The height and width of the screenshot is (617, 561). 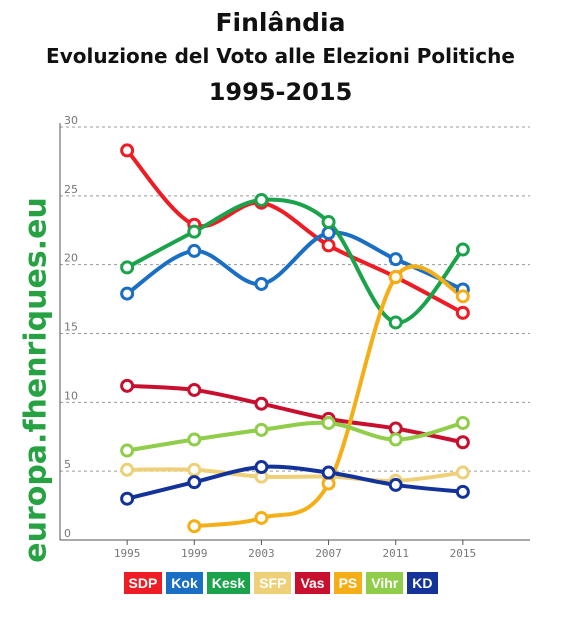 I want to click on legend-item-ps: PS, so click(x=348, y=583).